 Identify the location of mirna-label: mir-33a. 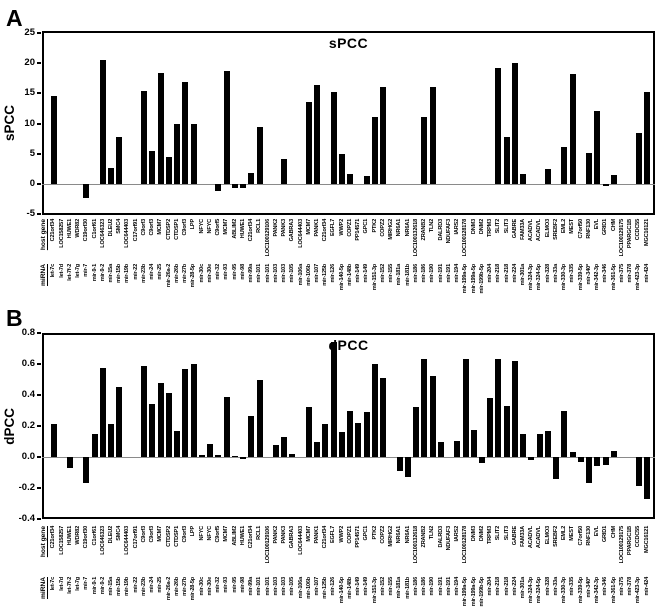
(555, 586).